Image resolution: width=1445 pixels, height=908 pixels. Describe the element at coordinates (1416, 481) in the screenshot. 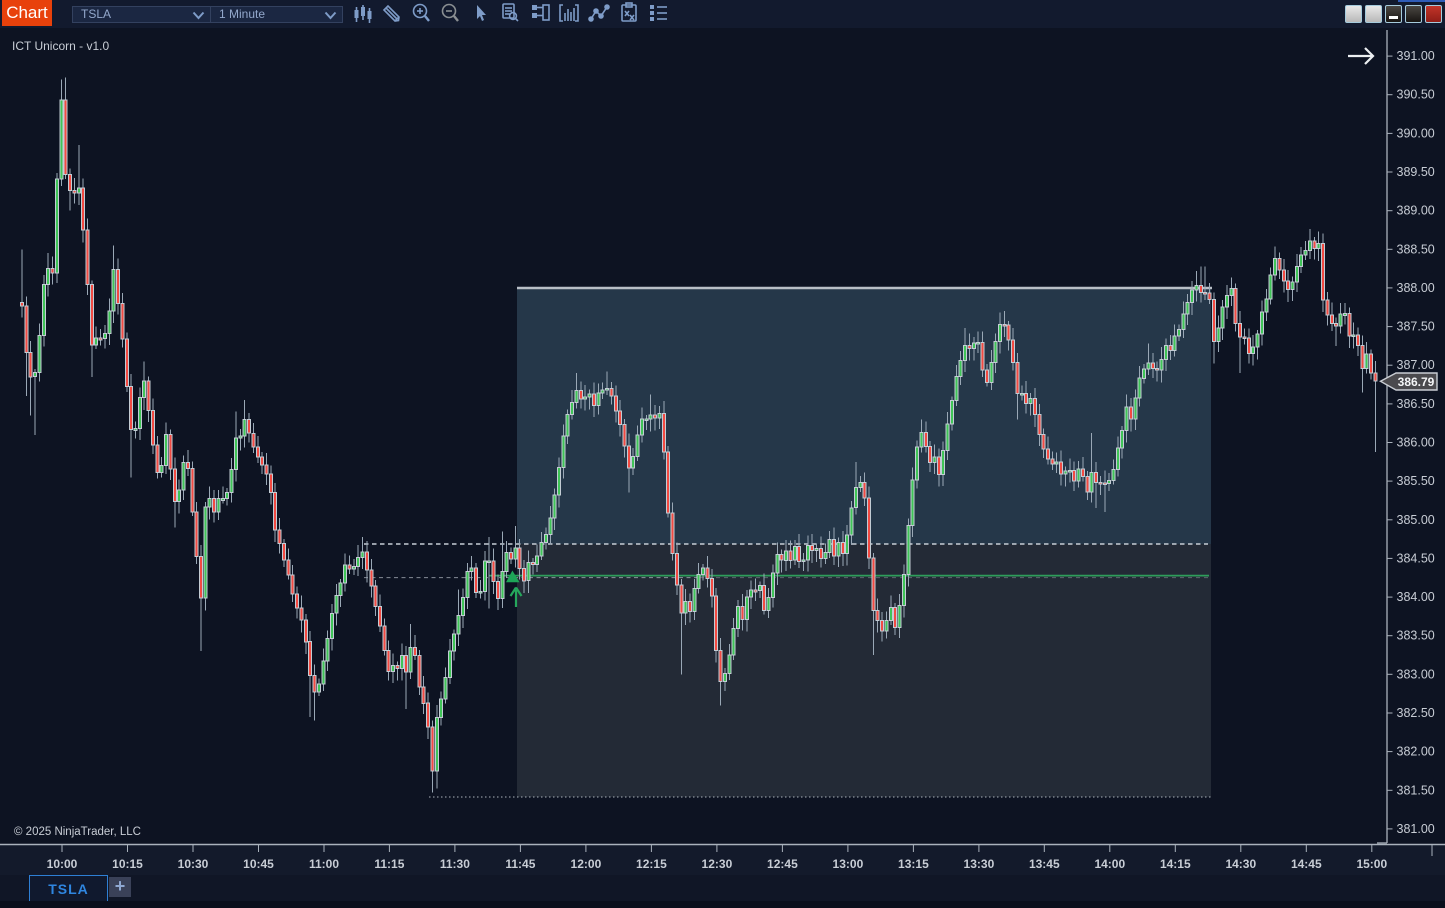

I see `svg-text: 385.50` at that location.